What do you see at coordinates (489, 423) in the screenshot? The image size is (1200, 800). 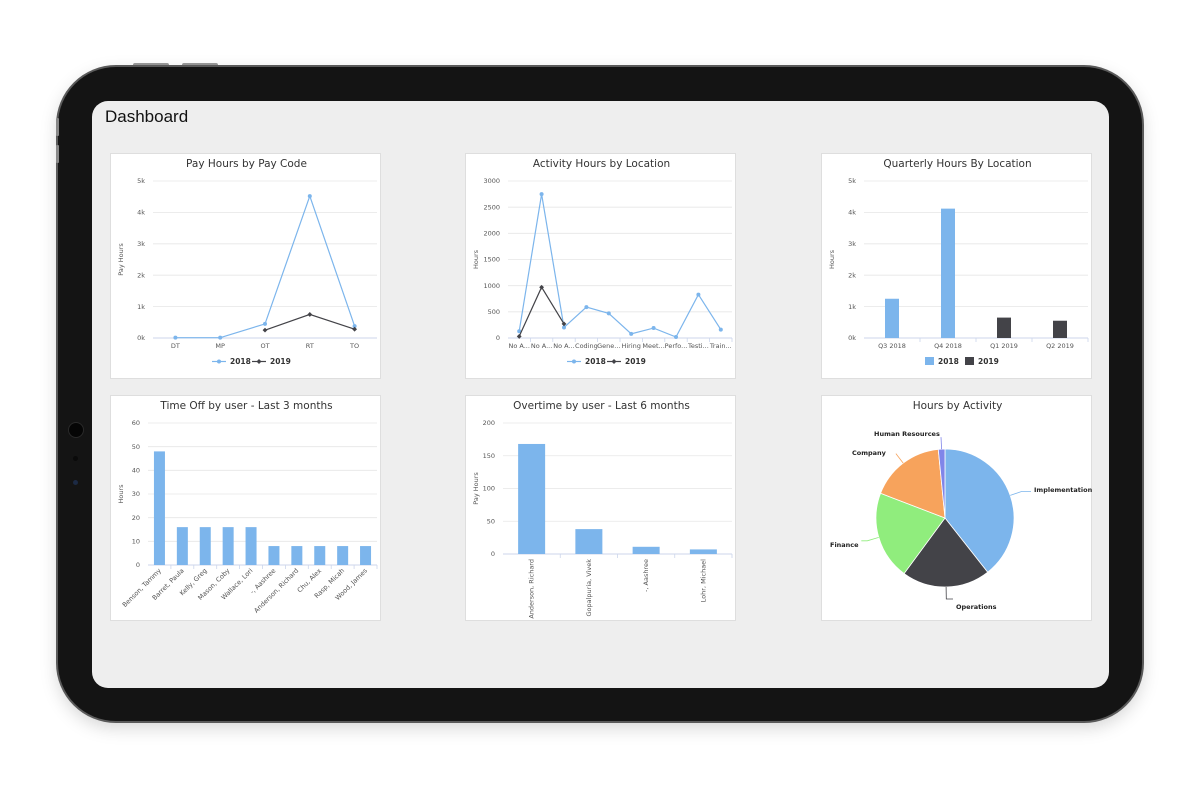 I see `y-tick-label: 200` at bounding box center [489, 423].